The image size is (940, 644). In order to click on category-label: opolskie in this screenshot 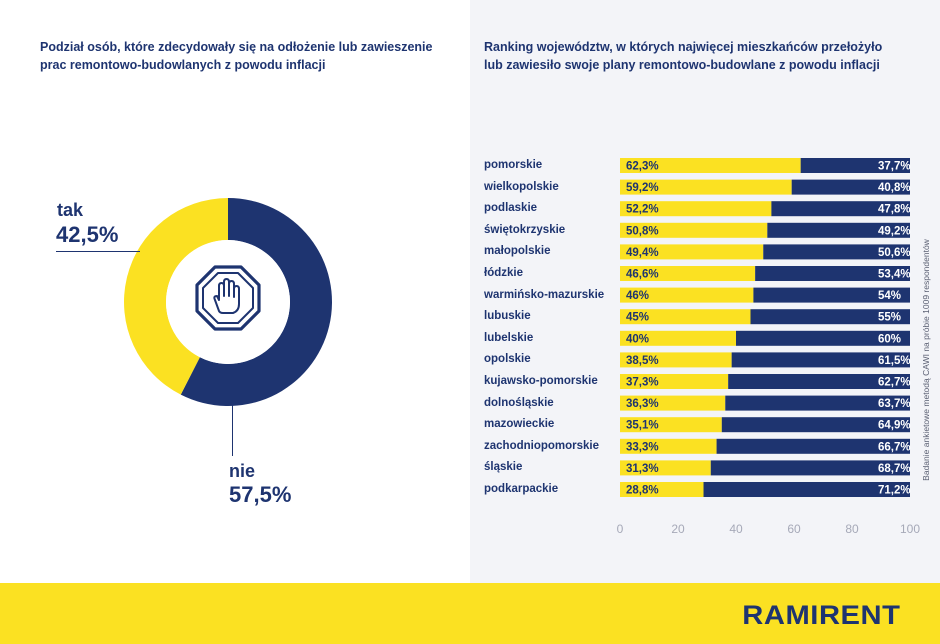, I will do `click(507, 359)`.